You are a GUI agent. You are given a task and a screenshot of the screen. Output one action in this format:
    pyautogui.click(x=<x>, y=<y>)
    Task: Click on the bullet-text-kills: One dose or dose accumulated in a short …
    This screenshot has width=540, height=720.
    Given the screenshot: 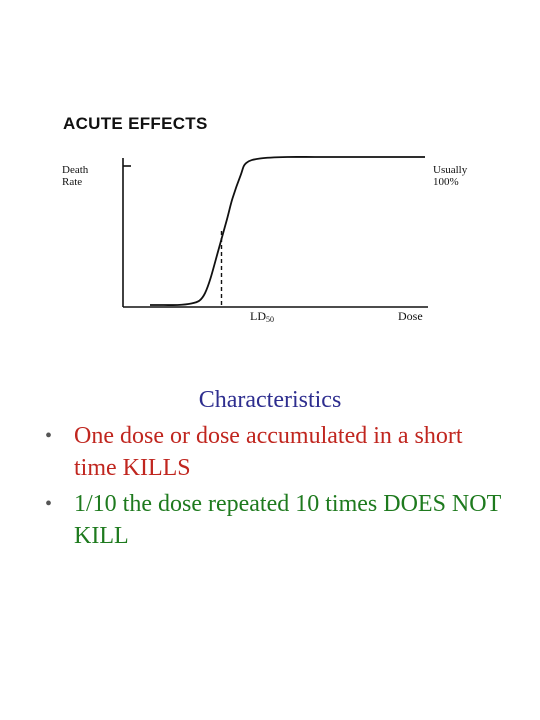 What is the action you would take?
    pyautogui.click(x=268, y=452)
    